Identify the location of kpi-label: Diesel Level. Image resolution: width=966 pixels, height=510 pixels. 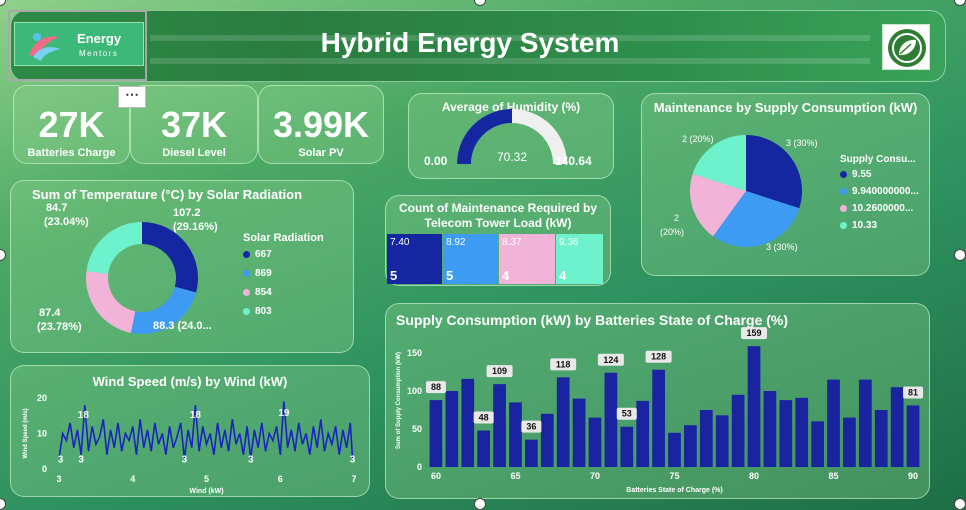
(194, 153).